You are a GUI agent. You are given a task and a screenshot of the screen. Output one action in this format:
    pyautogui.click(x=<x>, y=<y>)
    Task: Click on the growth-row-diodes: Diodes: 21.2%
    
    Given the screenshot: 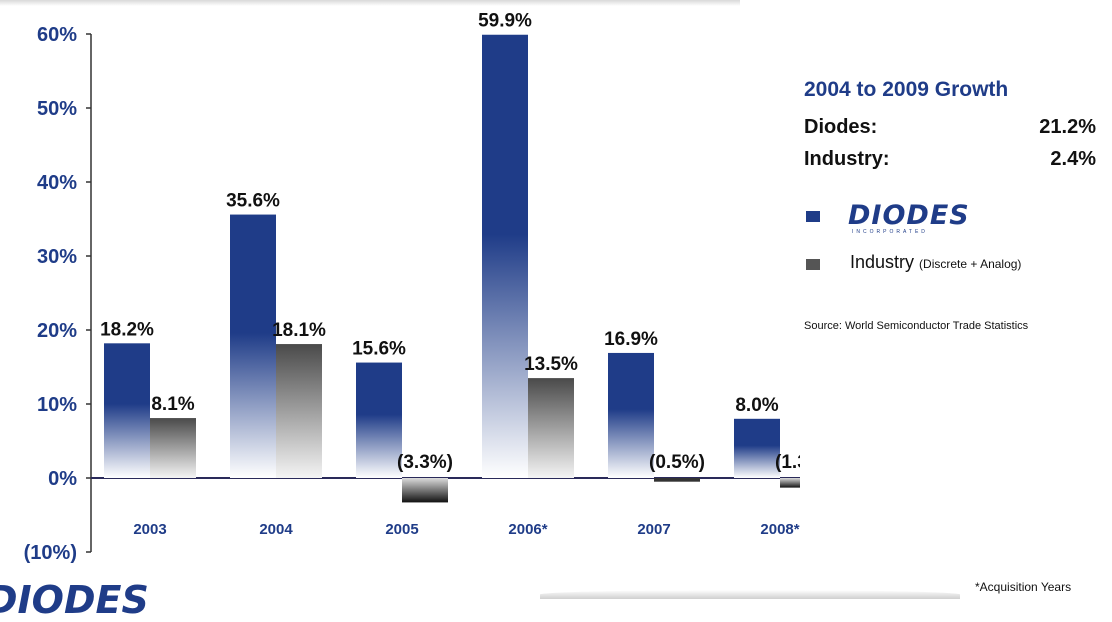 What is the action you would take?
    pyautogui.click(x=950, y=127)
    